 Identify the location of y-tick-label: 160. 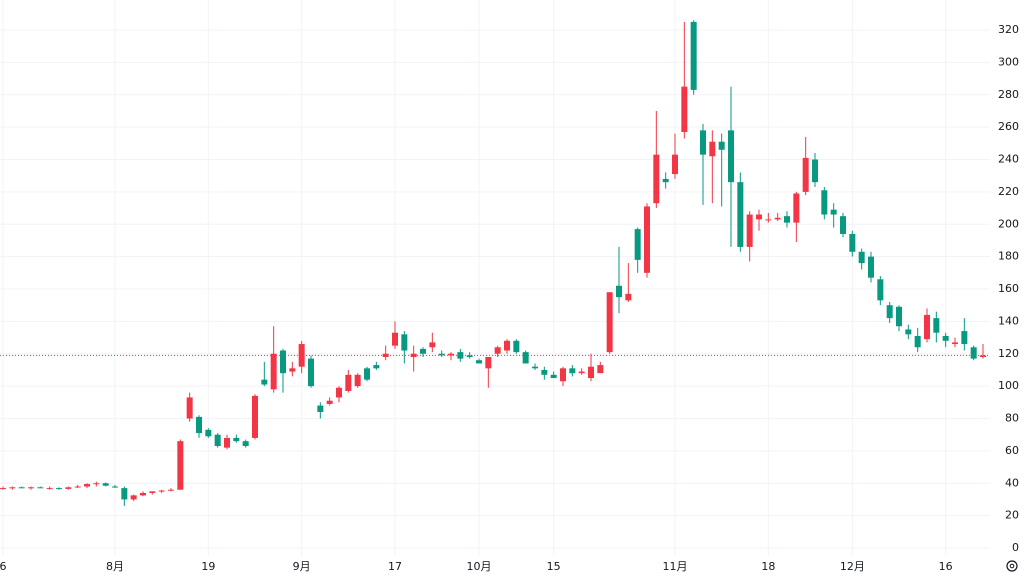
(1008, 288).